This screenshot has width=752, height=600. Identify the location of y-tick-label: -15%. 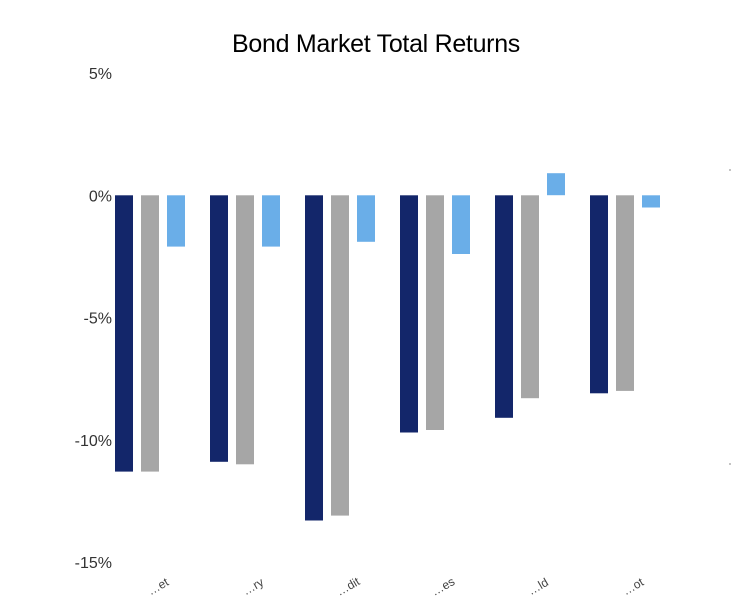
(93, 563).